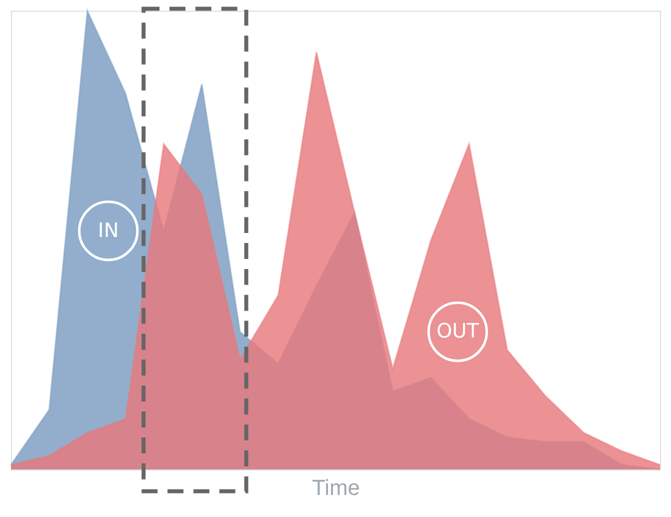 This screenshot has width=671, height=517. I want to click on series-label: OUT, so click(458, 330).